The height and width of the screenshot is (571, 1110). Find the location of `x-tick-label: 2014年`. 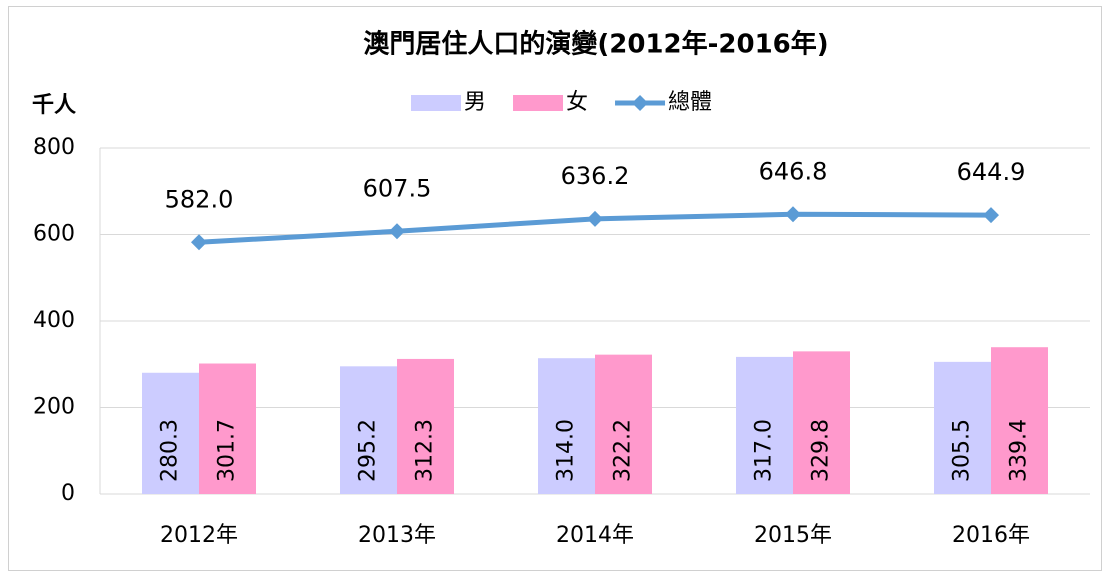

x-tick-label: 2014年 is located at coordinates (595, 535).